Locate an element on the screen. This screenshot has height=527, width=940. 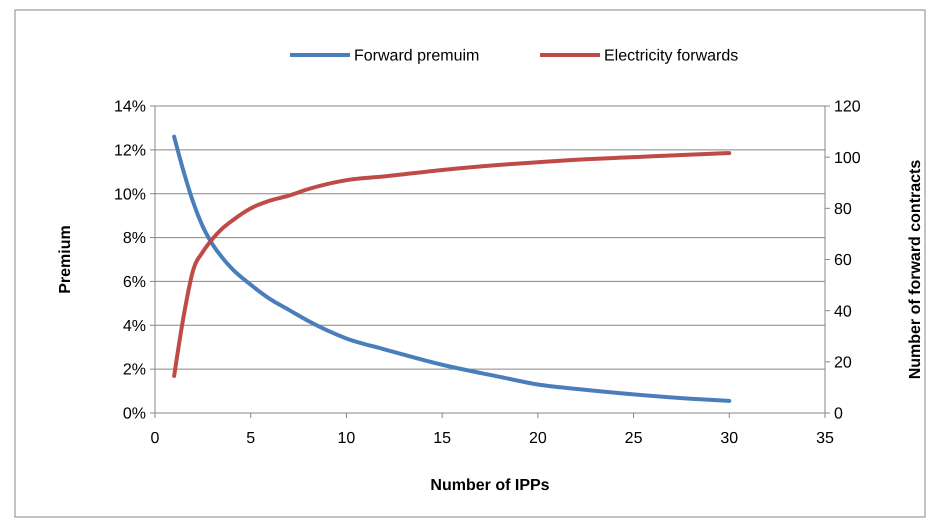
y-tick-label: 12% is located at coordinates (130, 151).